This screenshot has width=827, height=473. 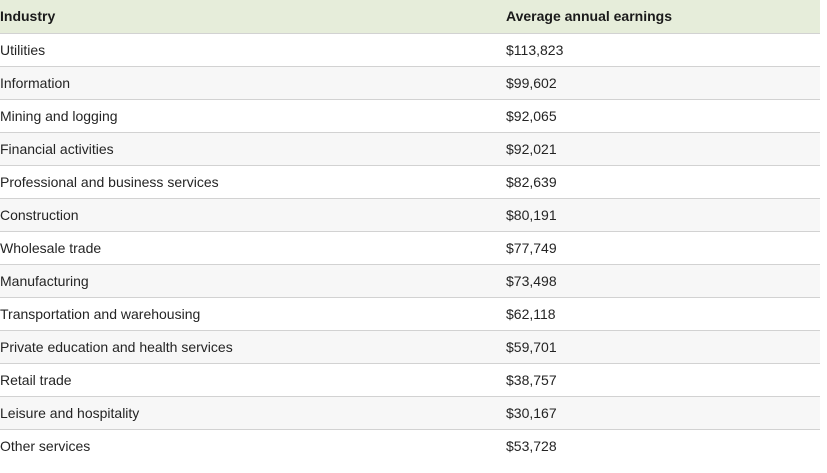 I want to click on table-row: Other services $53,728, so click(x=410, y=445).